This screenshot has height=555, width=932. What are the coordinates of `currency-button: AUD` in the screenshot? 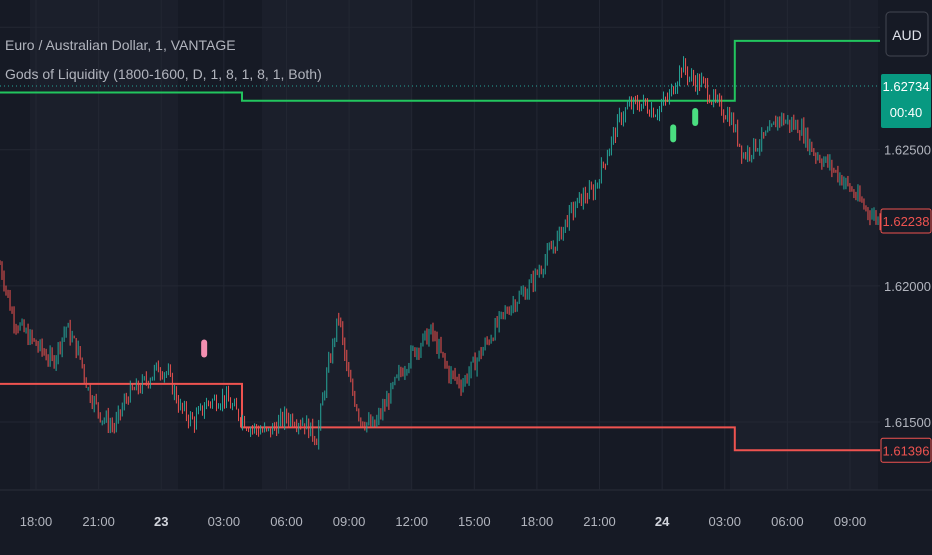 It's located at (907, 34).